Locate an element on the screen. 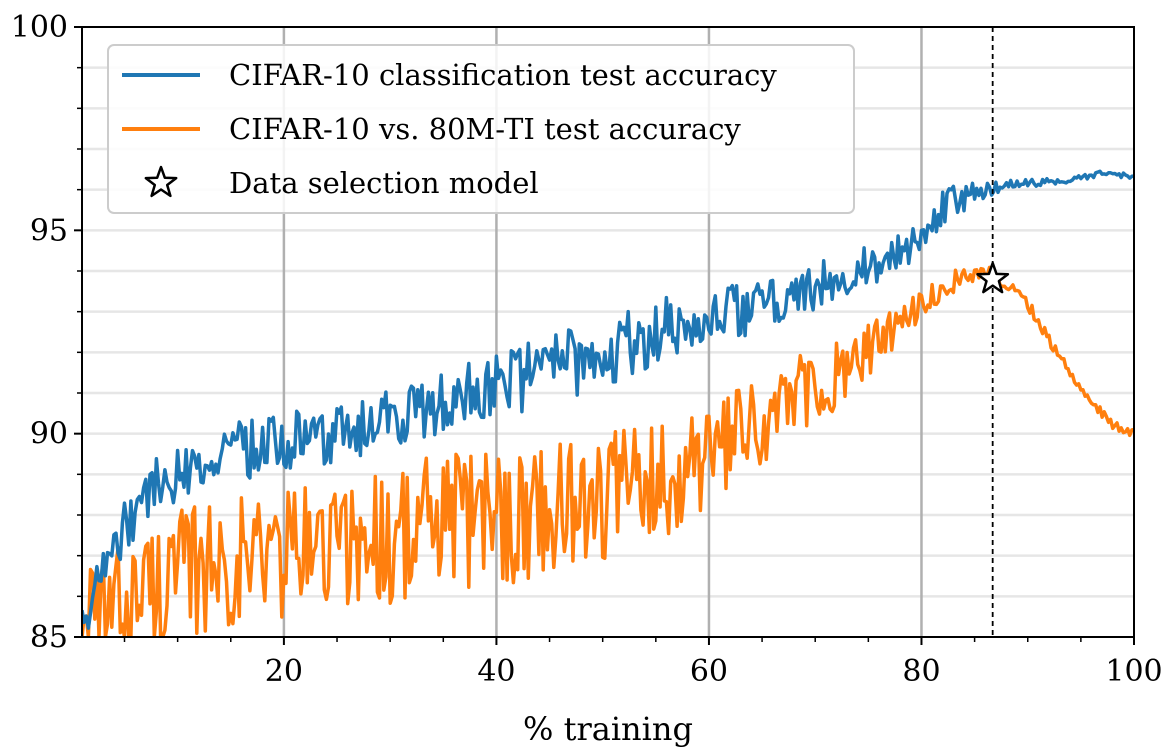 This screenshot has width=1173, height=754. legend-swatch-star is located at coordinates (161, 181).